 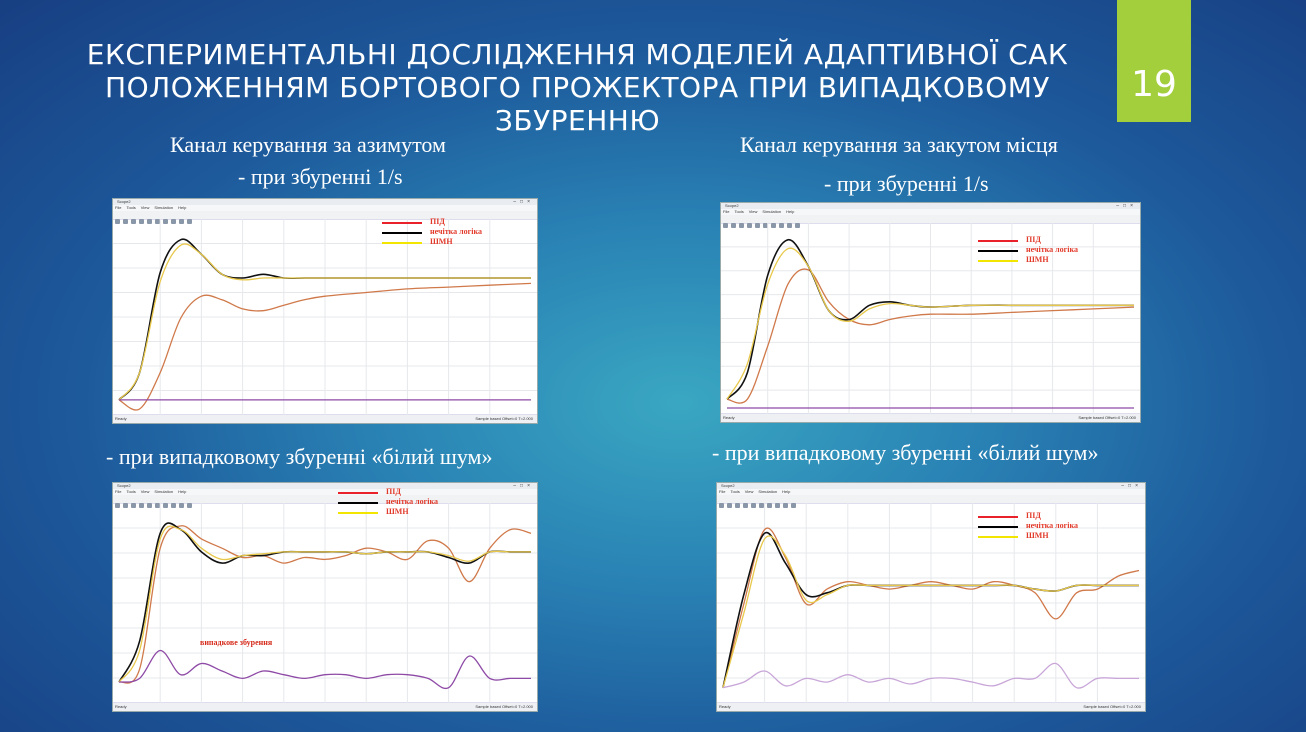 What do you see at coordinates (906, 183) in the screenshot?
I see `elevation-step-caption: - при збуренні 1/s` at bounding box center [906, 183].